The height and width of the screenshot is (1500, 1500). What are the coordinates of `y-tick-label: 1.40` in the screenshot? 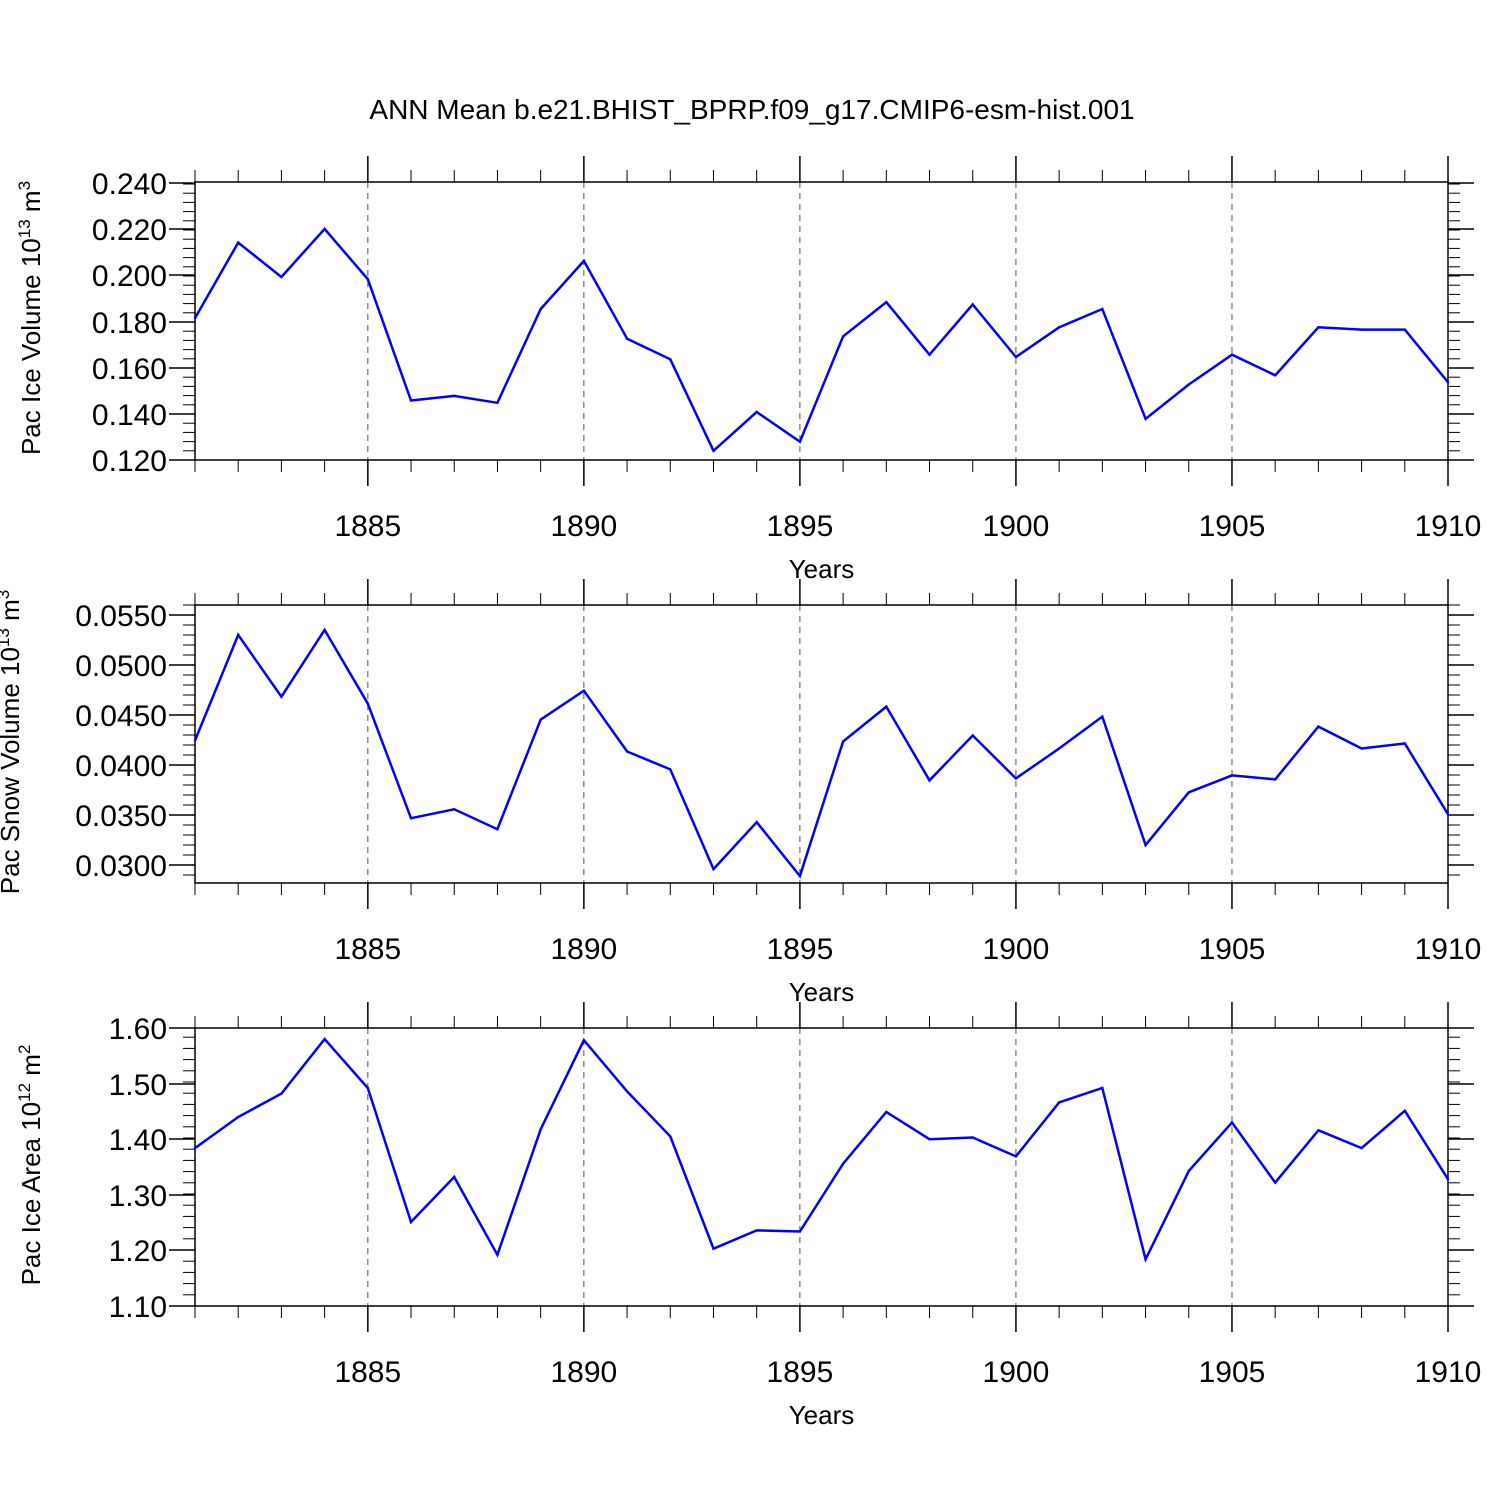 It's located at (138, 1140).